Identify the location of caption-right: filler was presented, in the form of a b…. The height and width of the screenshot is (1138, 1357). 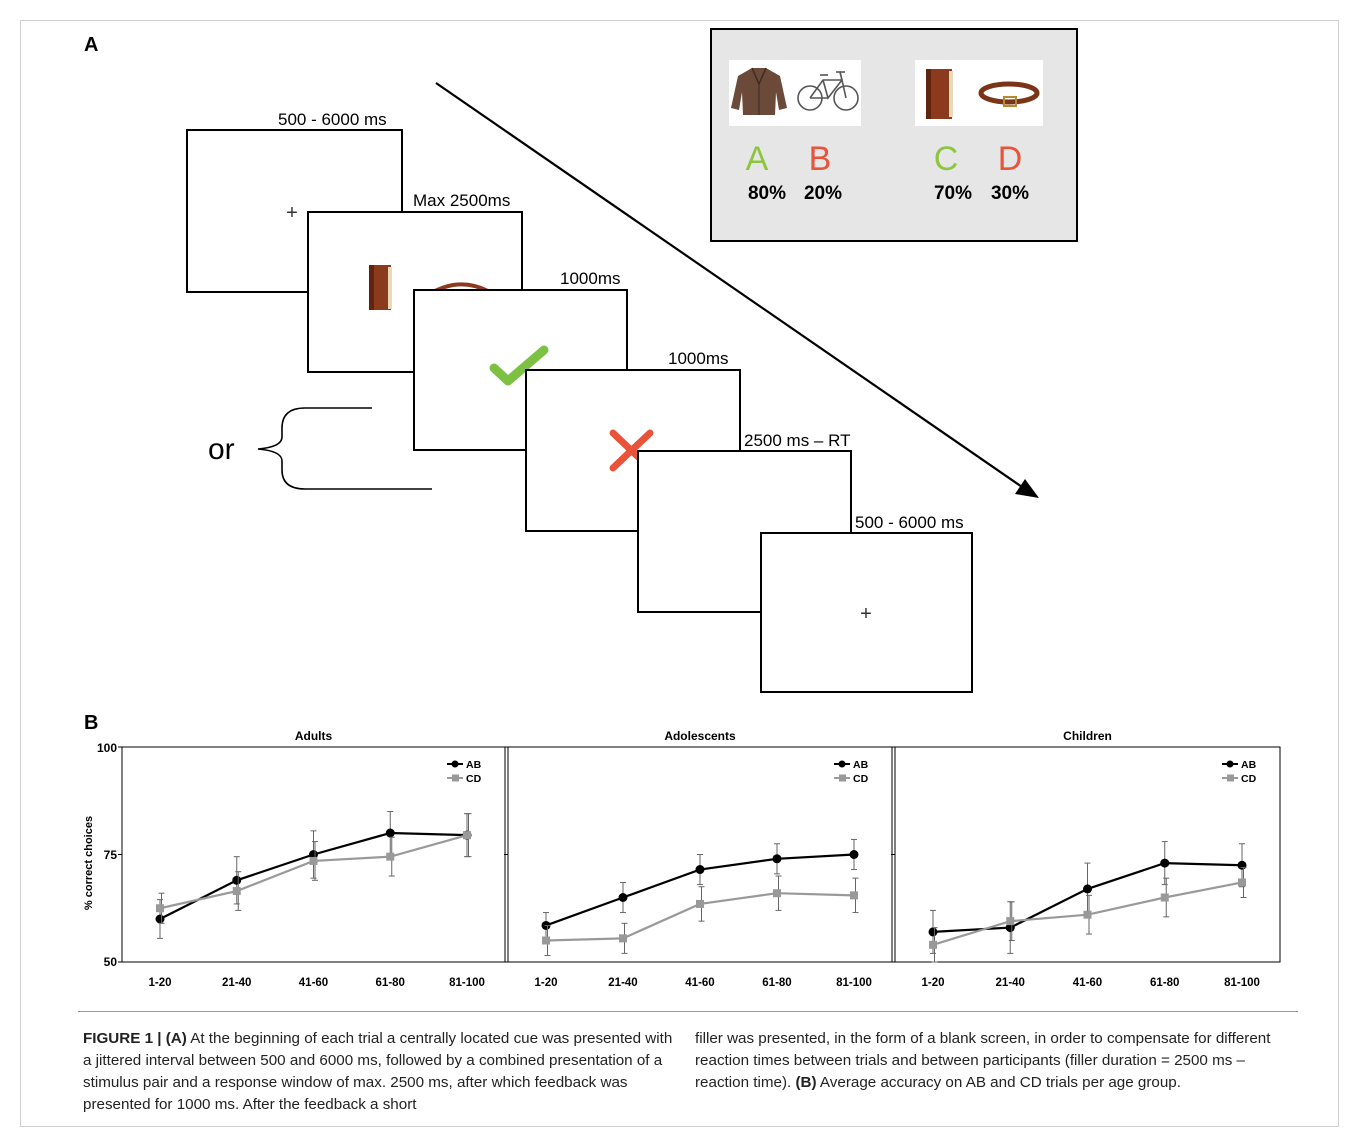
(997, 1061).